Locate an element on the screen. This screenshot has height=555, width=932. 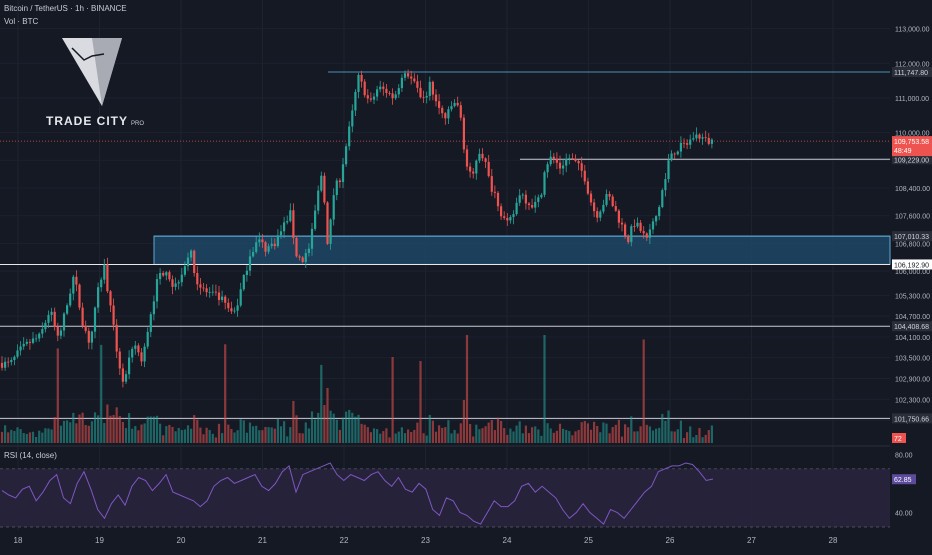
time-tick-label: 27 is located at coordinates (751, 540).